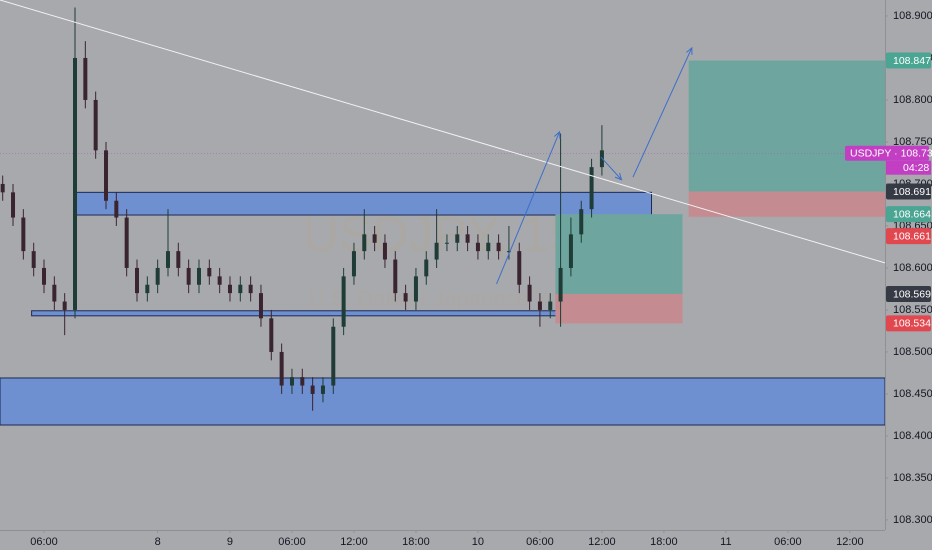  I want to click on countdown-label: 04:28, so click(916, 168).